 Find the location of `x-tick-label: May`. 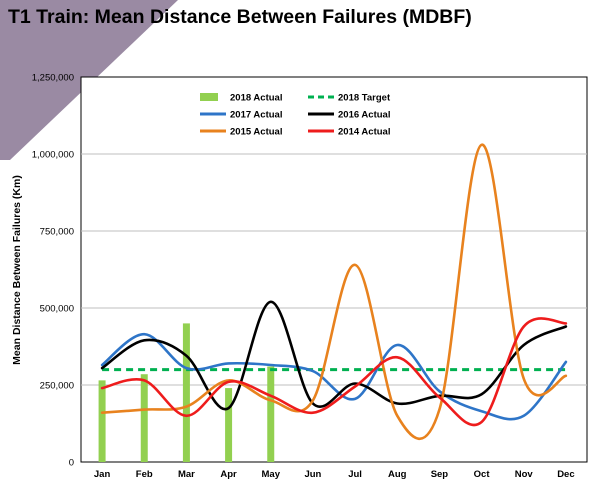

x-tick-label: May is located at coordinates (271, 474).